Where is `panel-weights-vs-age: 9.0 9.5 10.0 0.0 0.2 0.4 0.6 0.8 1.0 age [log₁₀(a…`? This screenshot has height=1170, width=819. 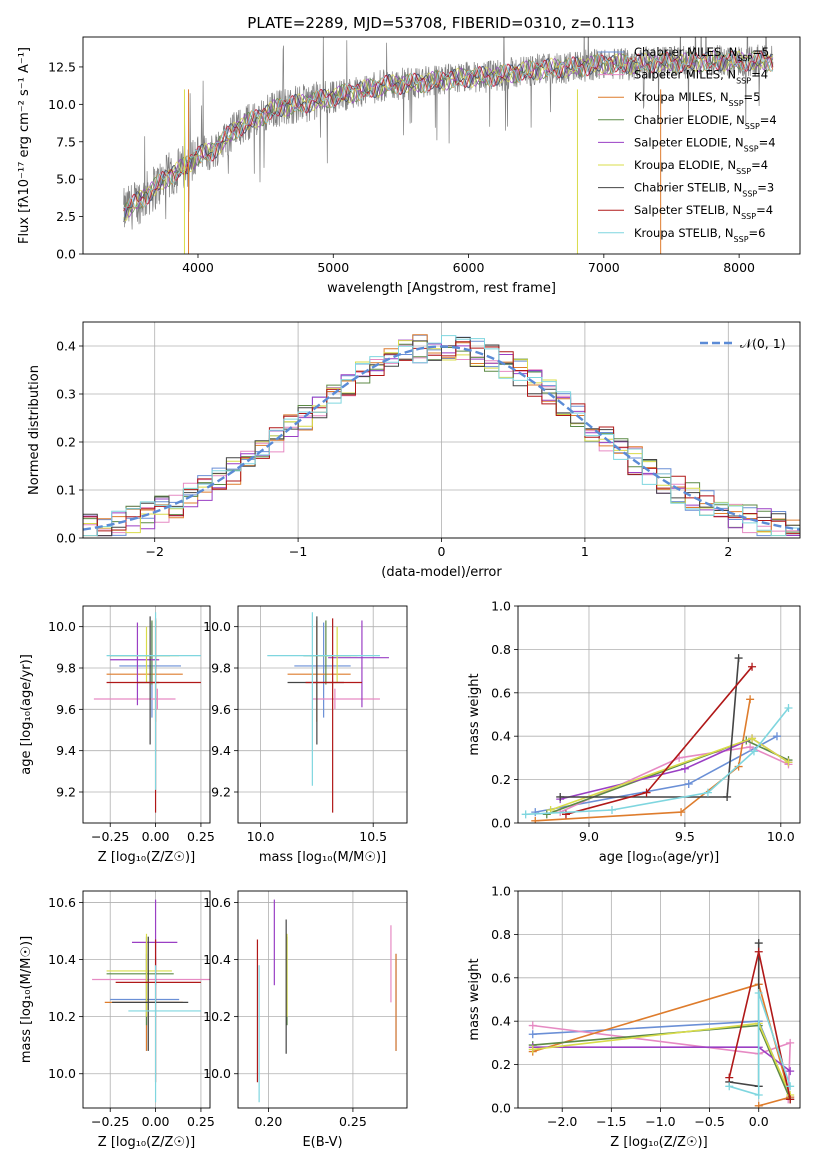
panel-weights-vs-age: 9.0 9.5 10.0 0.0 0.2 0.4 0.6 0.8 1.0 age [log₁₀(a… is located at coordinates (634, 732).